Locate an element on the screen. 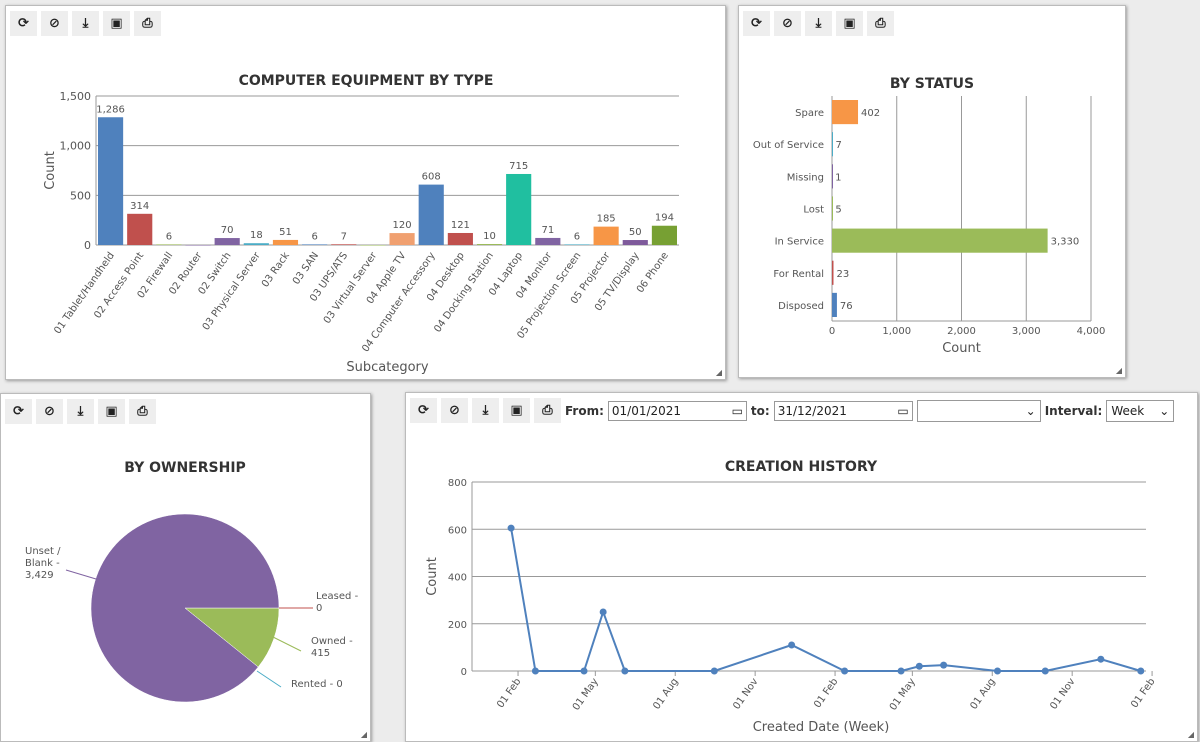 Image resolution: width=1200 pixels, height=742 pixels. y-tick-label: 800 is located at coordinates (457, 483).